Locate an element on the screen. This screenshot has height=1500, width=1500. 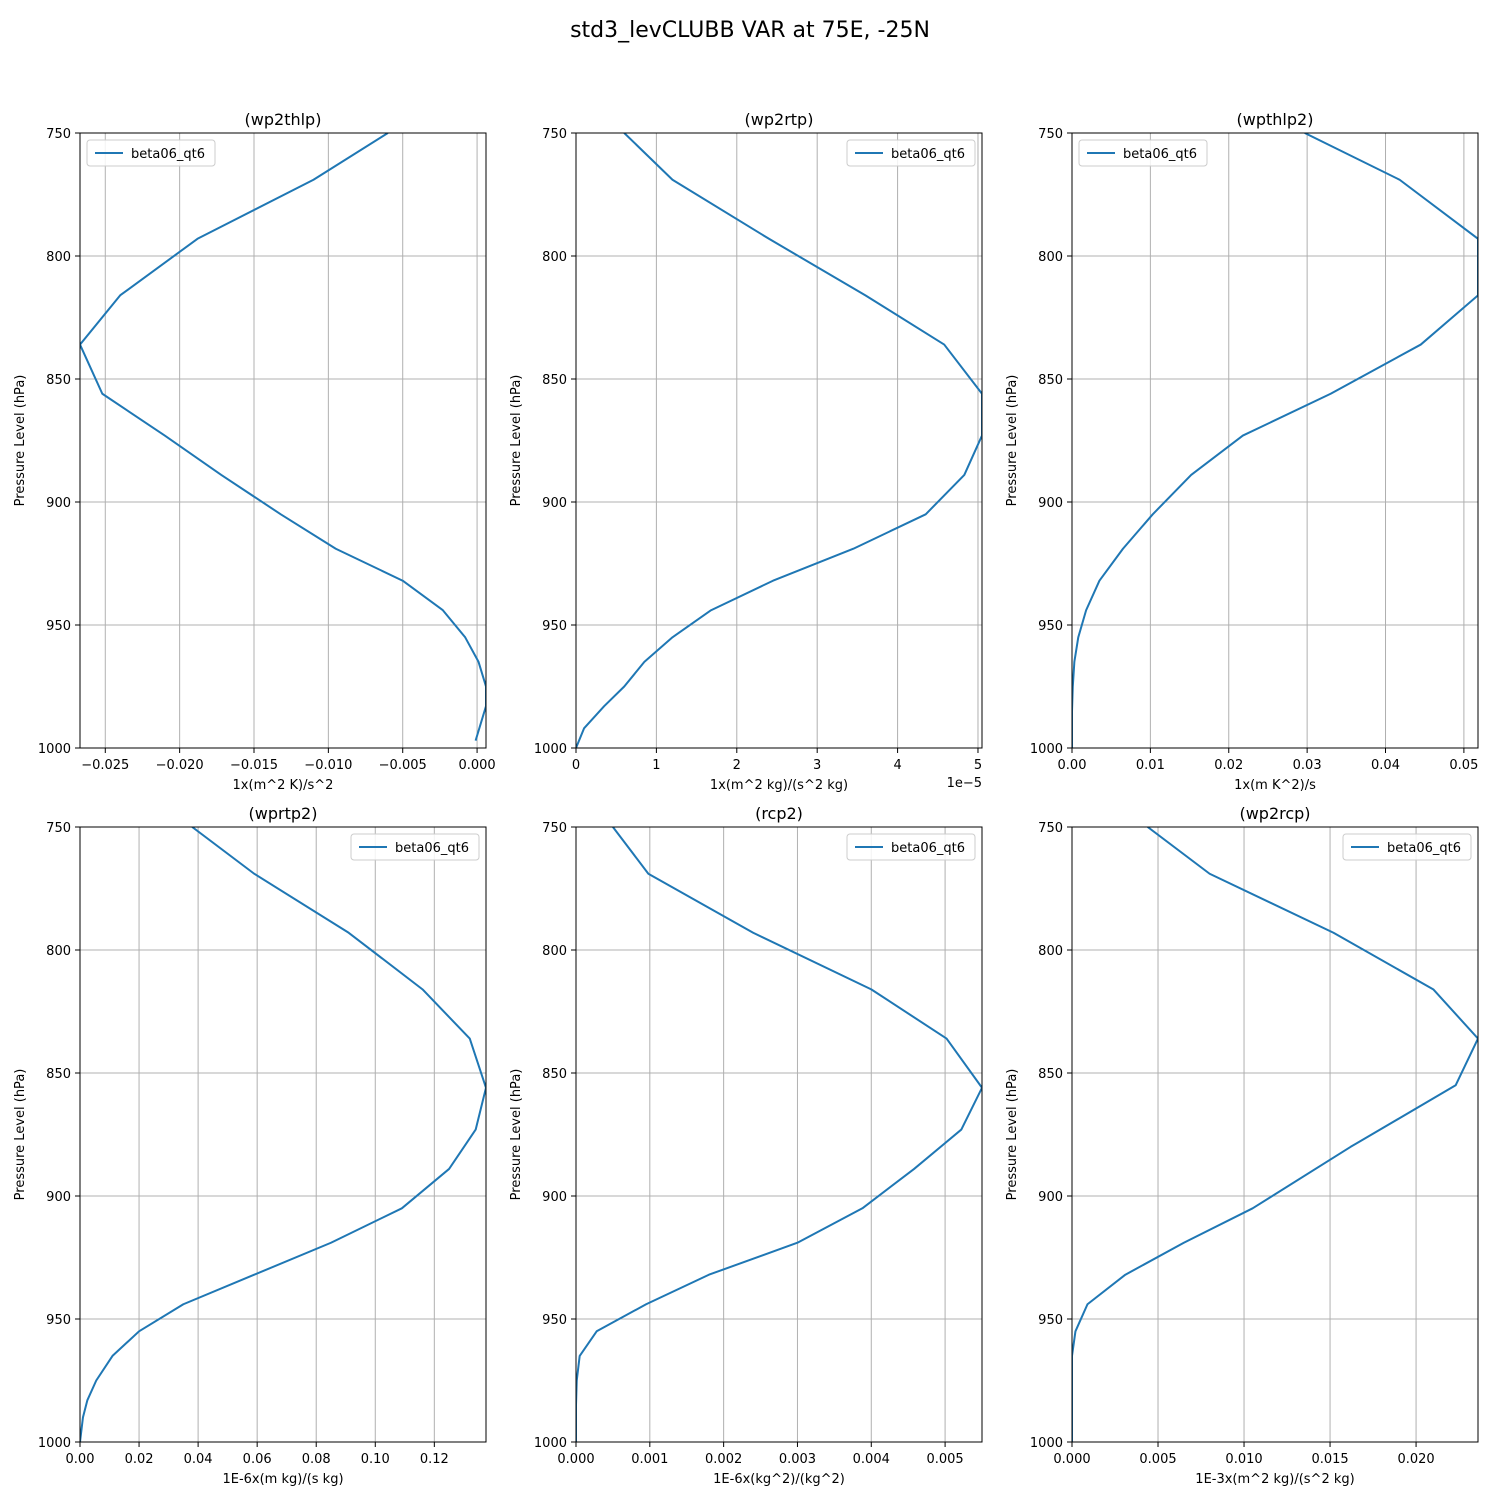
chart-2-xlabel: 1x(m K^2)/s is located at coordinates (1275, 785).